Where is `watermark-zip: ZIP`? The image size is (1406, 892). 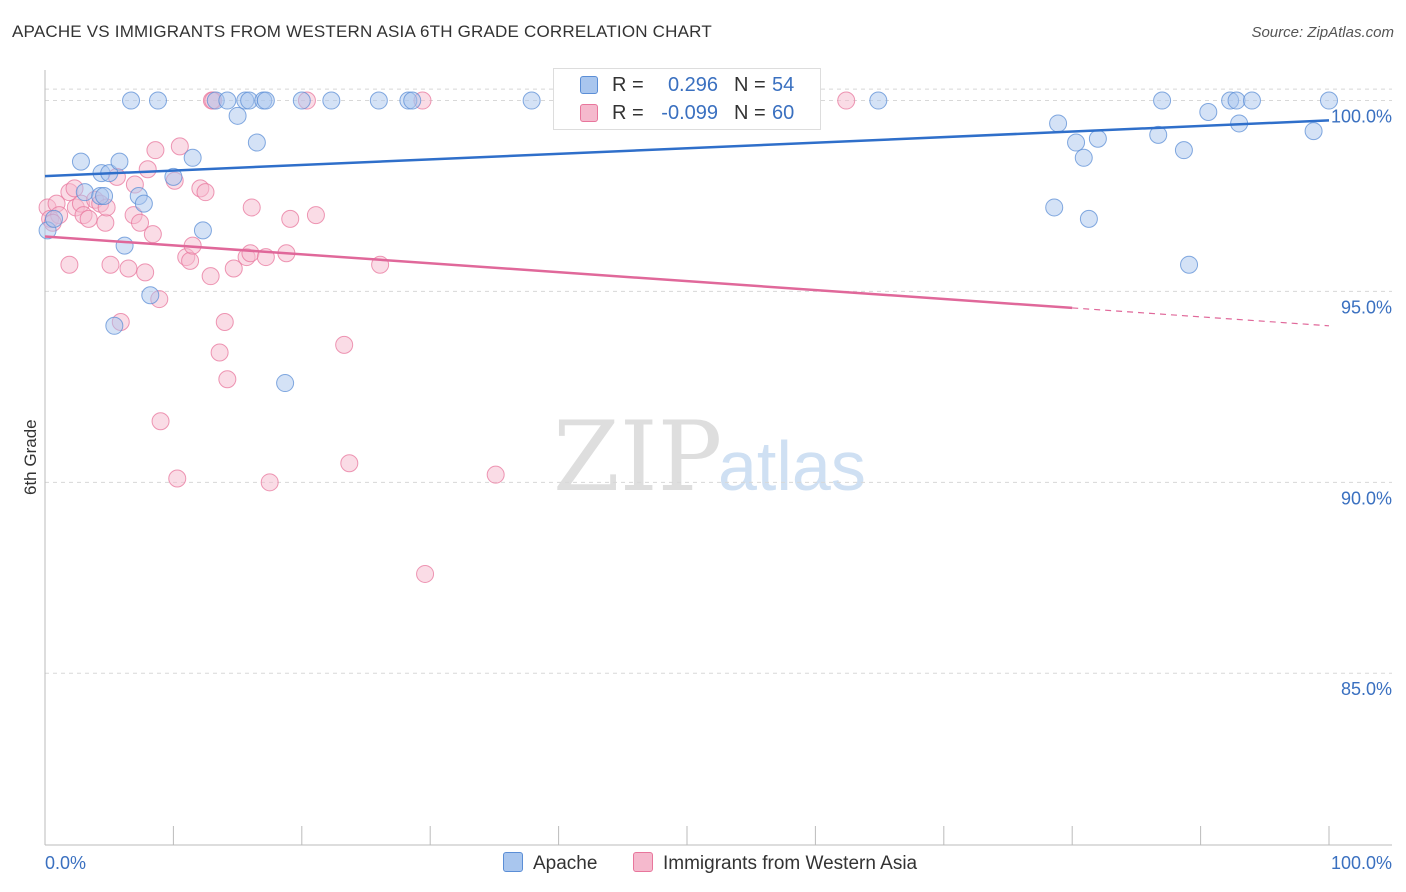
watermark-zip: ZIP is located at coordinates (637, 457).